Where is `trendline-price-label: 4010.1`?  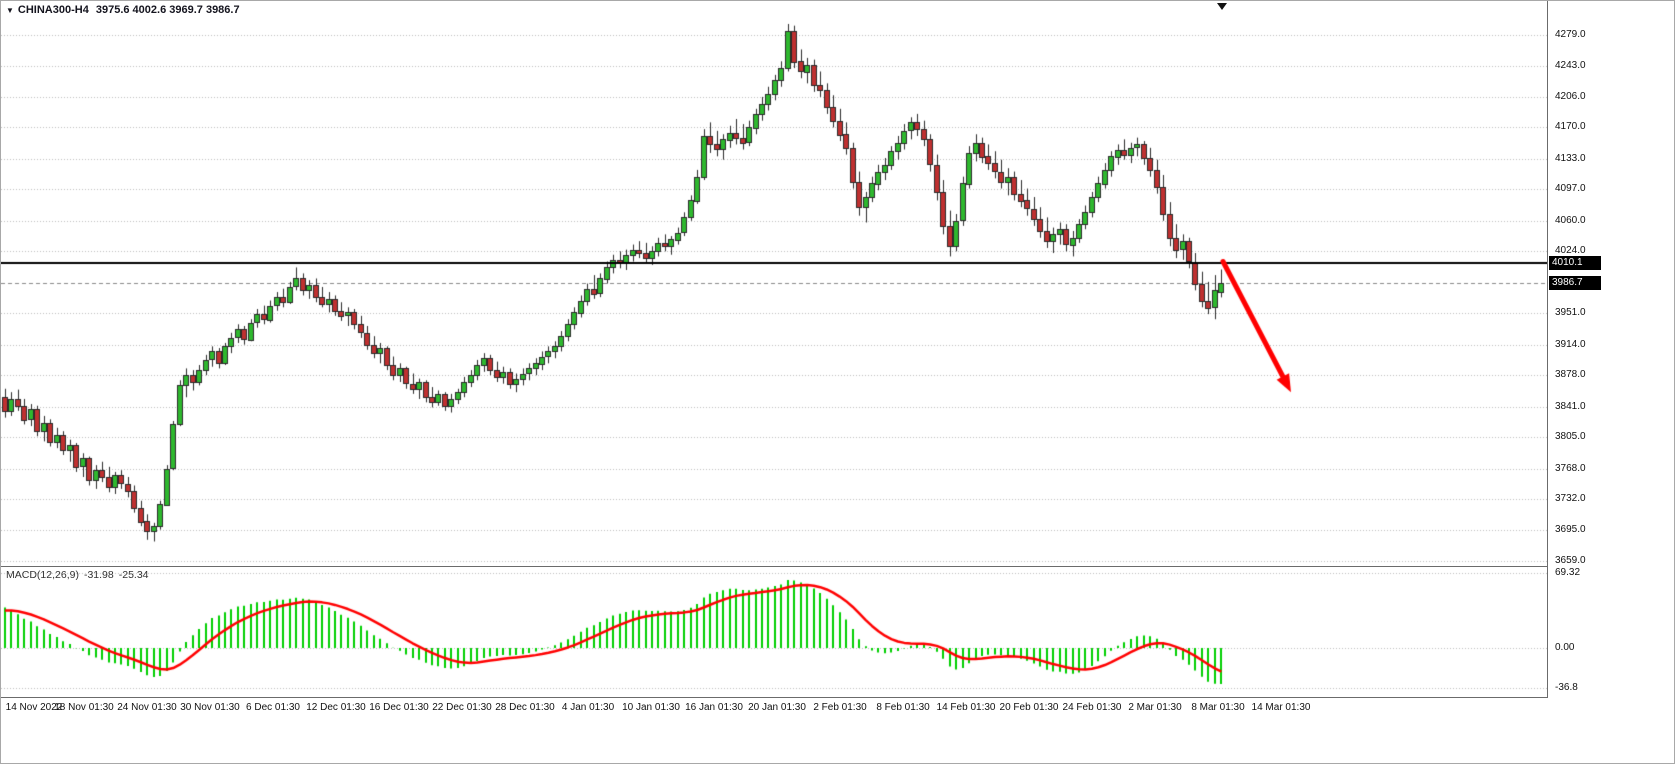 trendline-price-label: 4010.1 is located at coordinates (1575, 263).